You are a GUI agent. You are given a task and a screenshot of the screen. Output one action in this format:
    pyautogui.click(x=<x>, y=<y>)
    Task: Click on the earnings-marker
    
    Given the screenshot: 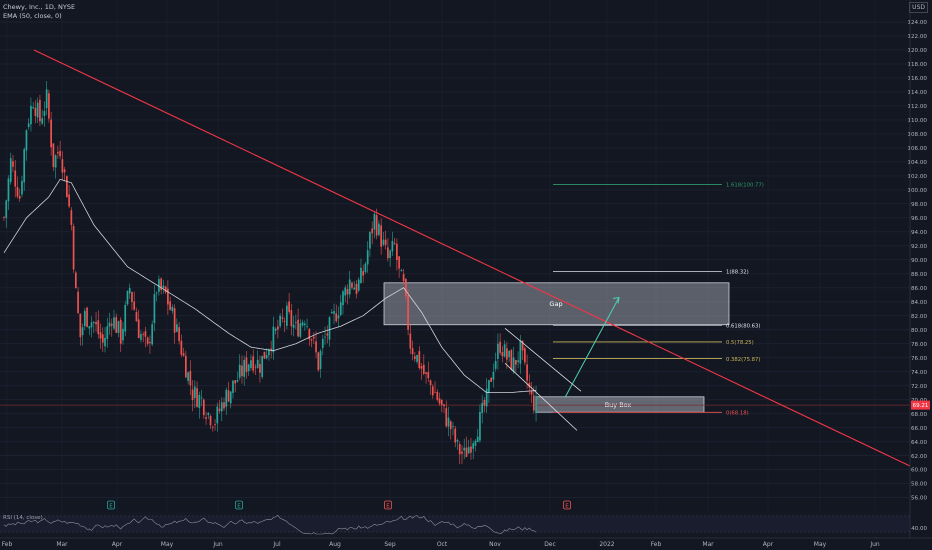 What is the action you would take?
    pyautogui.click(x=567, y=505)
    